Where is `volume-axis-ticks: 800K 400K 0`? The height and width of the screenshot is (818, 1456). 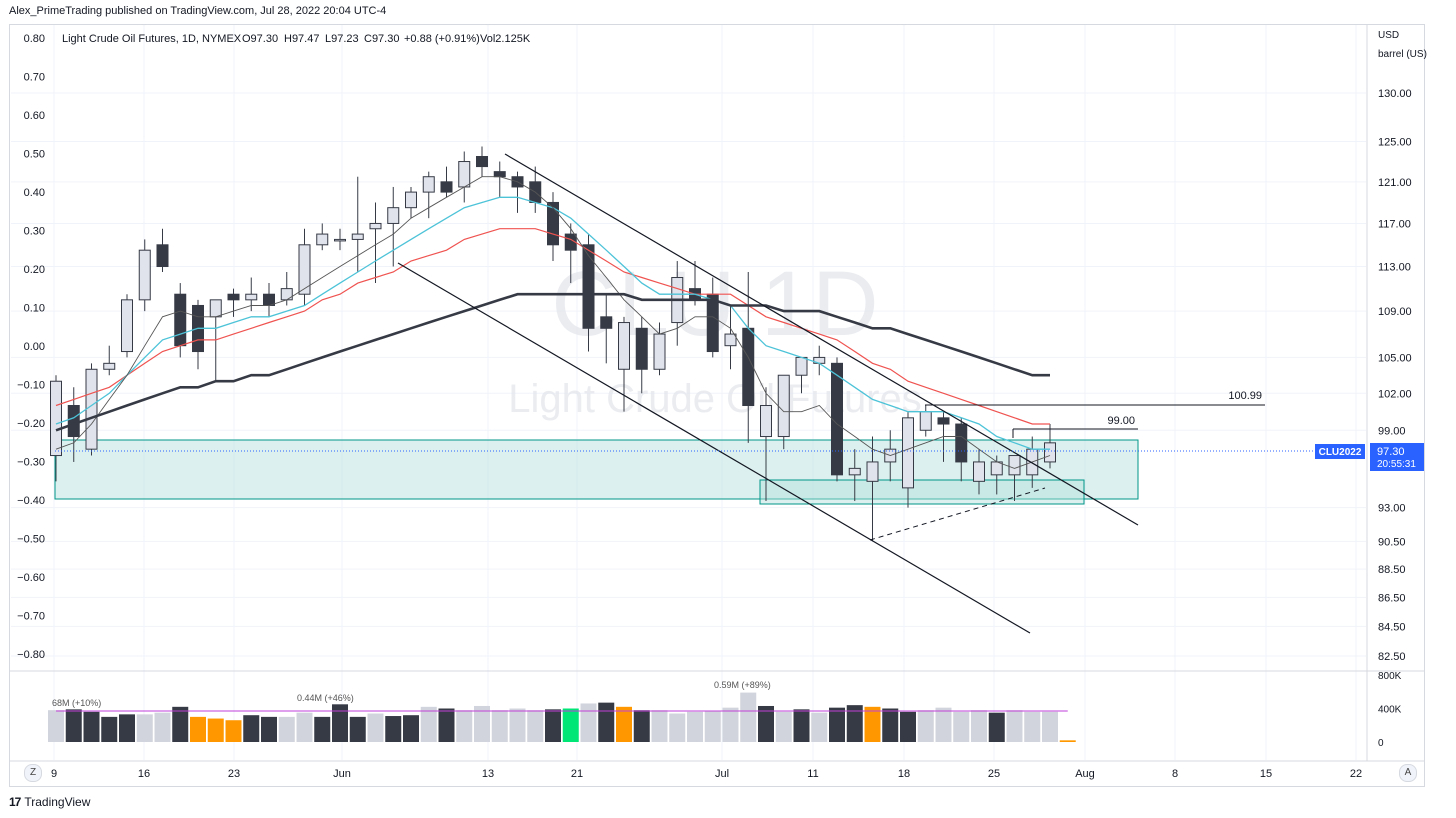 volume-axis-ticks: 800K 400K 0 is located at coordinates (1390, 710).